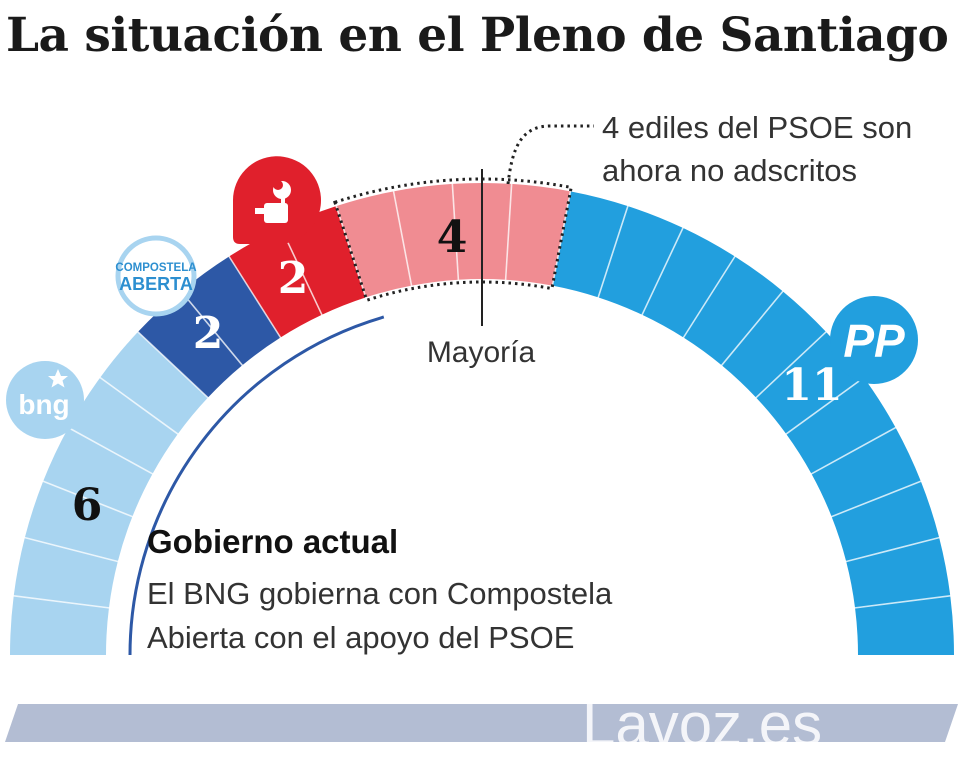 The width and height of the screenshot is (960, 769). What do you see at coordinates (43, 404) in the screenshot?
I see `bng-logo-text: bng` at bounding box center [43, 404].